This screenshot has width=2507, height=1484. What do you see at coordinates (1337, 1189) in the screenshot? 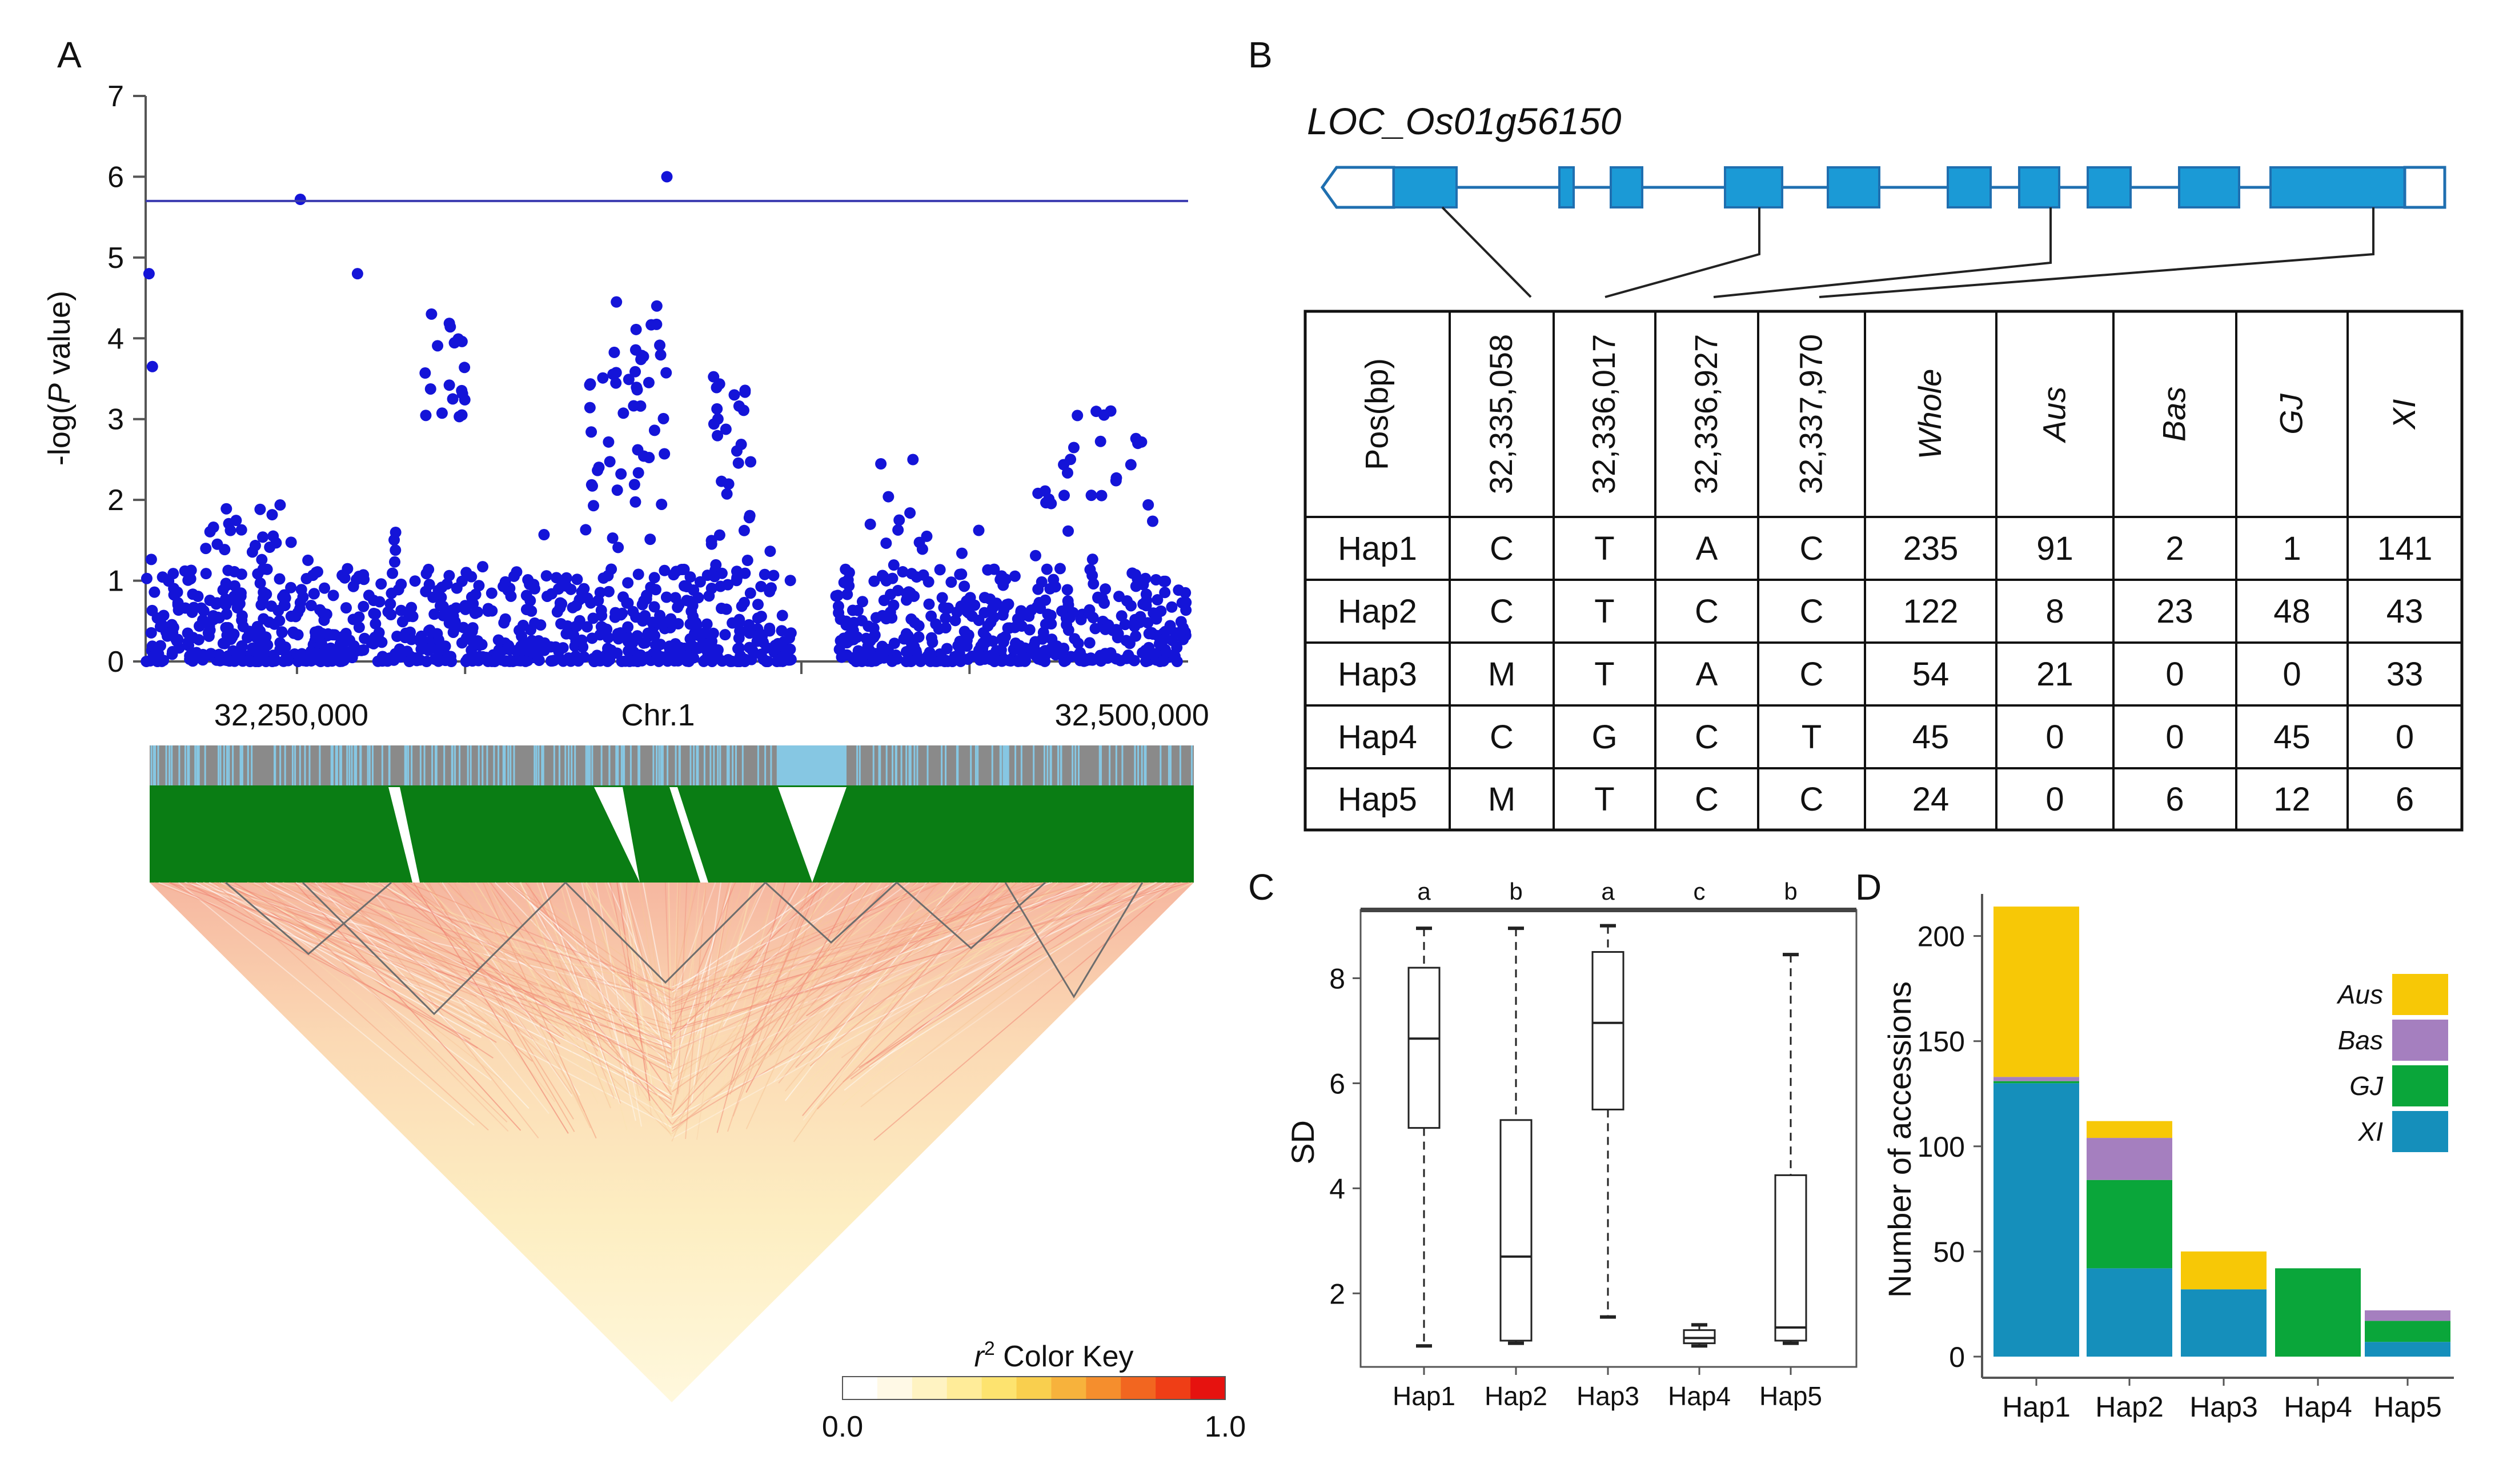
I see `y-tick-label: 4` at bounding box center [1337, 1189].